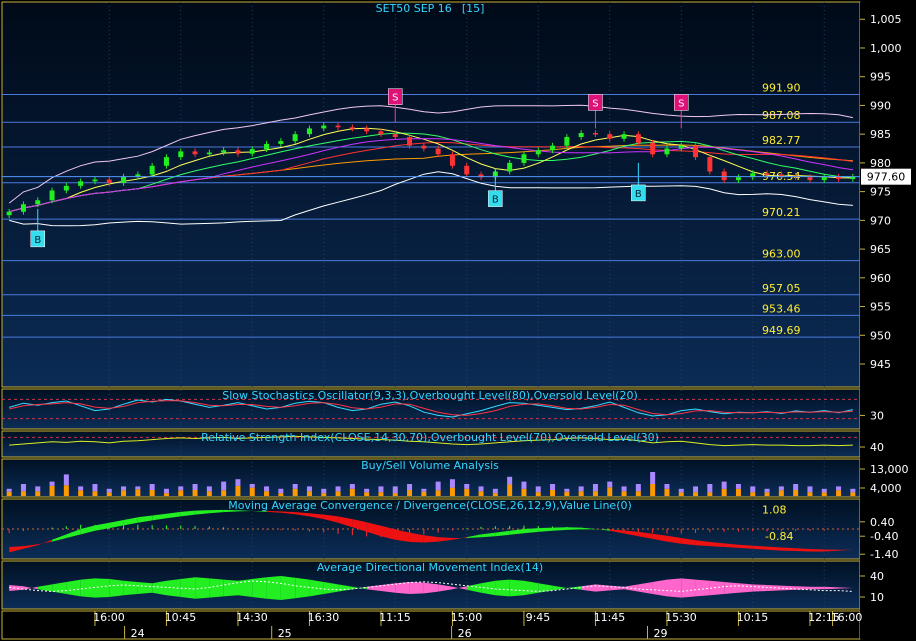 The width and height of the screenshot is (916, 641). I want to click on macd-value-label: -0.84, so click(779, 536).